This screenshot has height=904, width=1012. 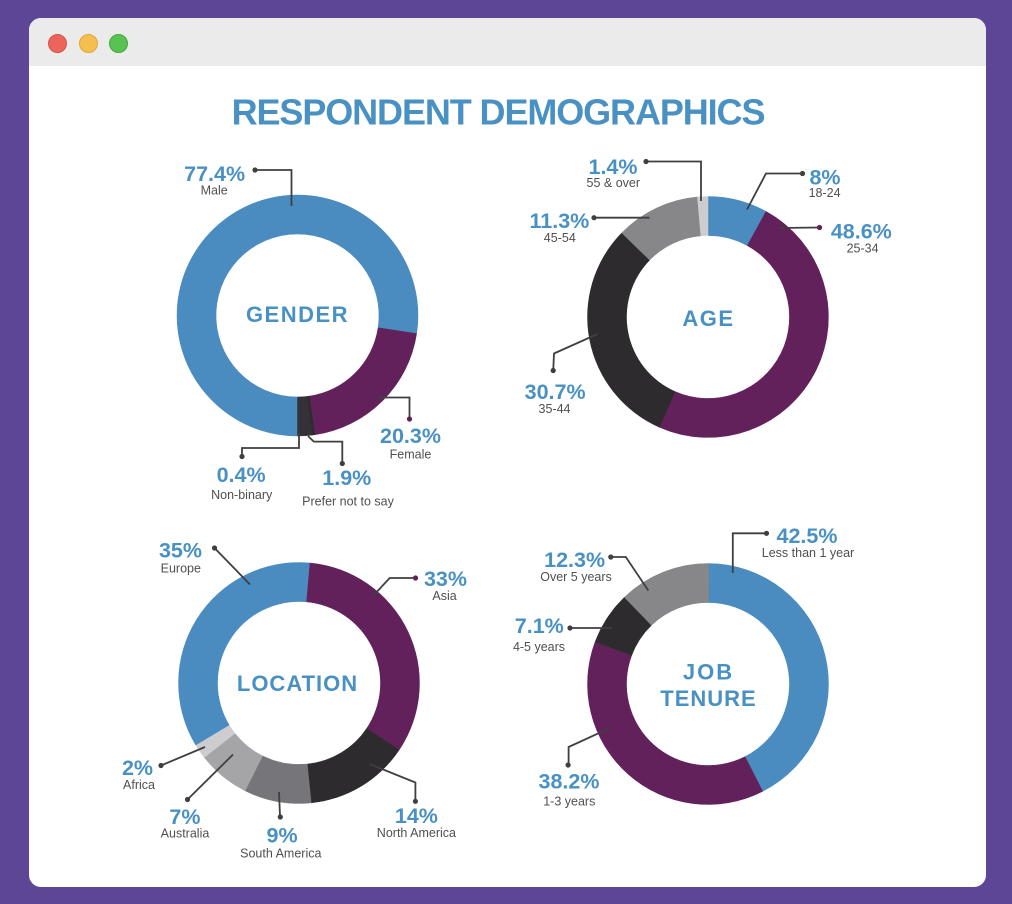 What do you see at coordinates (569, 782) in the screenshot?
I see `svg-text: 38.2%` at bounding box center [569, 782].